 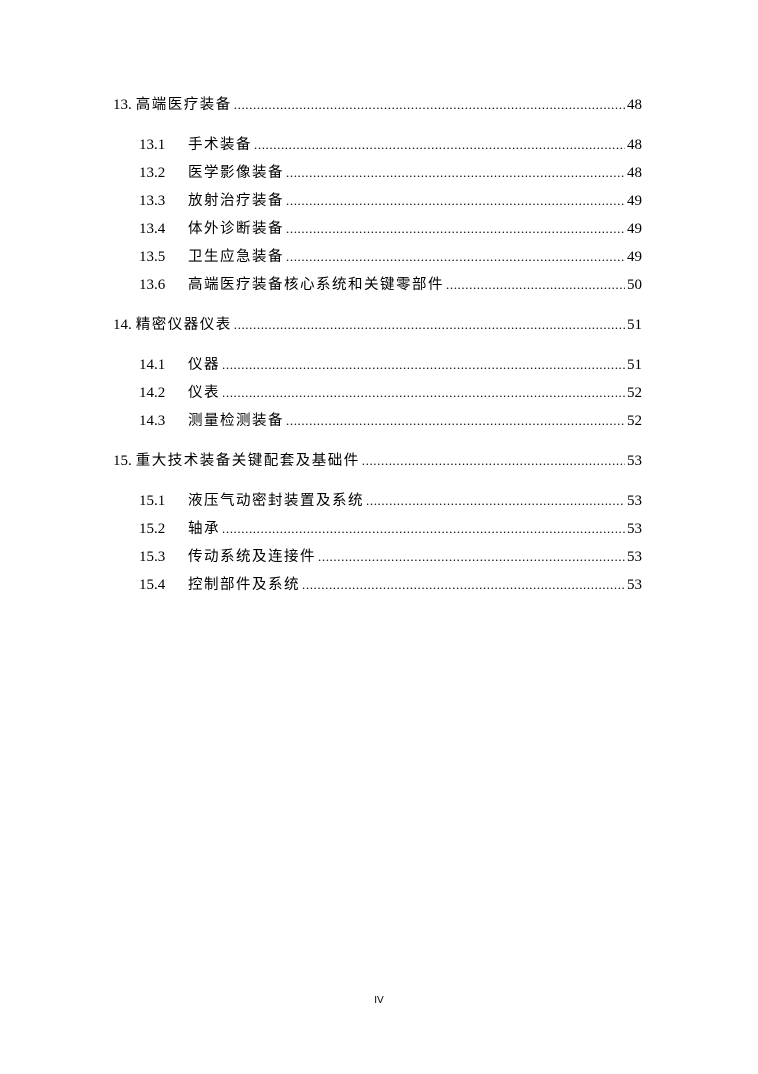 I want to click on entry-title: 高端医疗装备核心系统和关键零部件, so click(x=316, y=285).